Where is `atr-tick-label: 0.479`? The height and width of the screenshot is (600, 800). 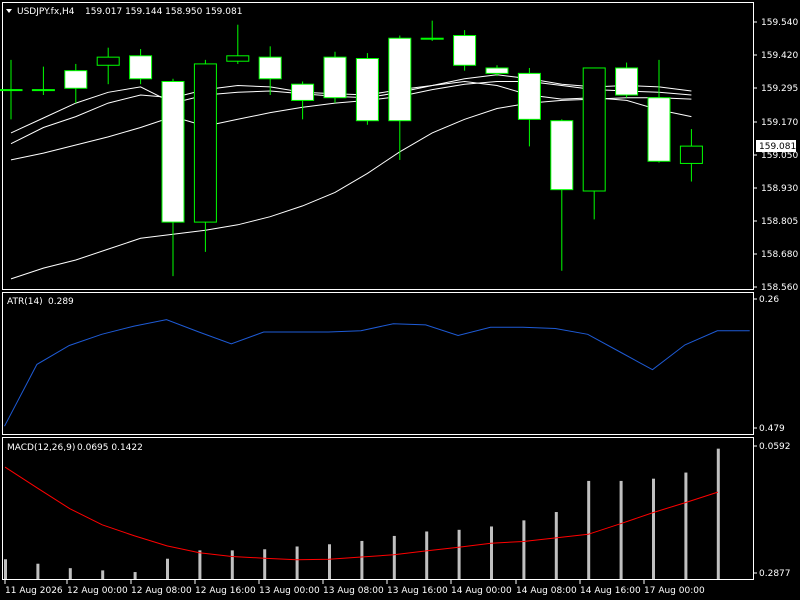
atr-tick-label: 0.479 is located at coordinates (772, 429).